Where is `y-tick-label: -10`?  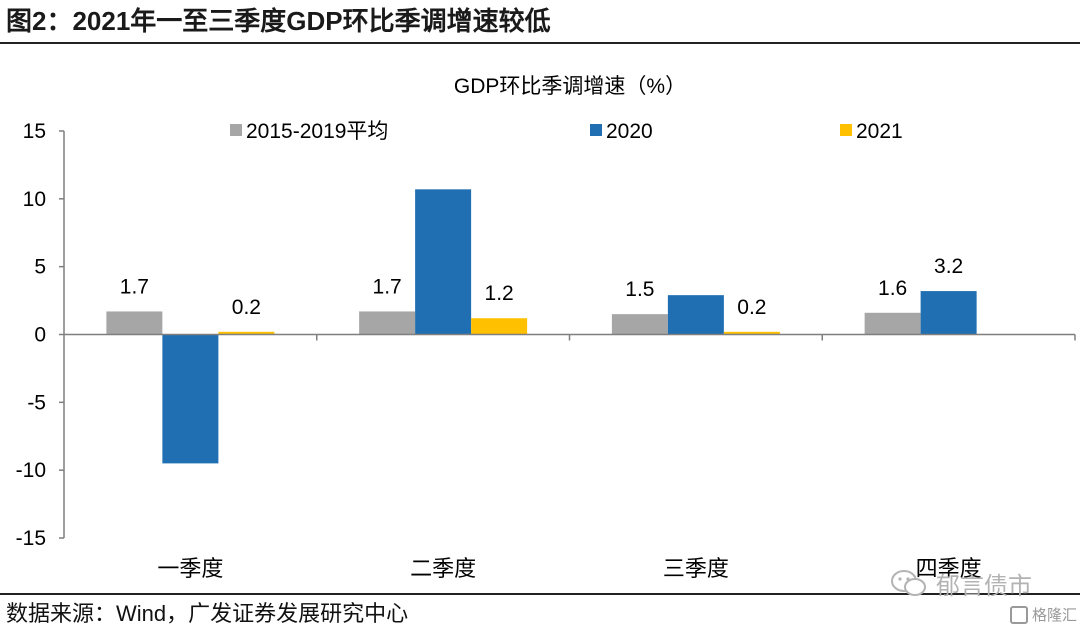
y-tick-label: -10 is located at coordinates (31, 470).